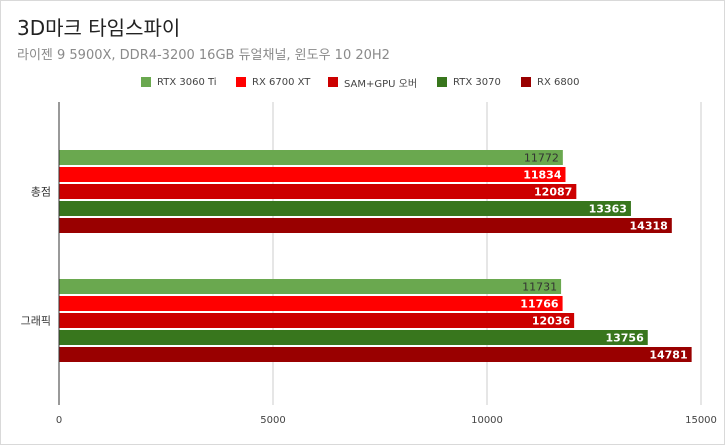  What do you see at coordinates (608, 209) in the screenshot?
I see `bar-value-label: 13363` at bounding box center [608, 209].